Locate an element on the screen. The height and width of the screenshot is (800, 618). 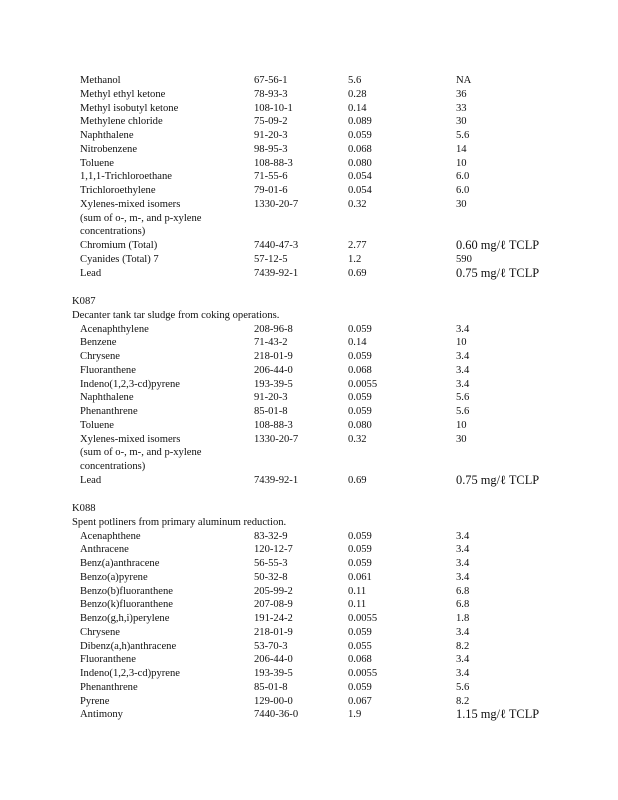
cell-nww: 0.60 mg/ℓ TCLP is located at coordinates (498, 245).